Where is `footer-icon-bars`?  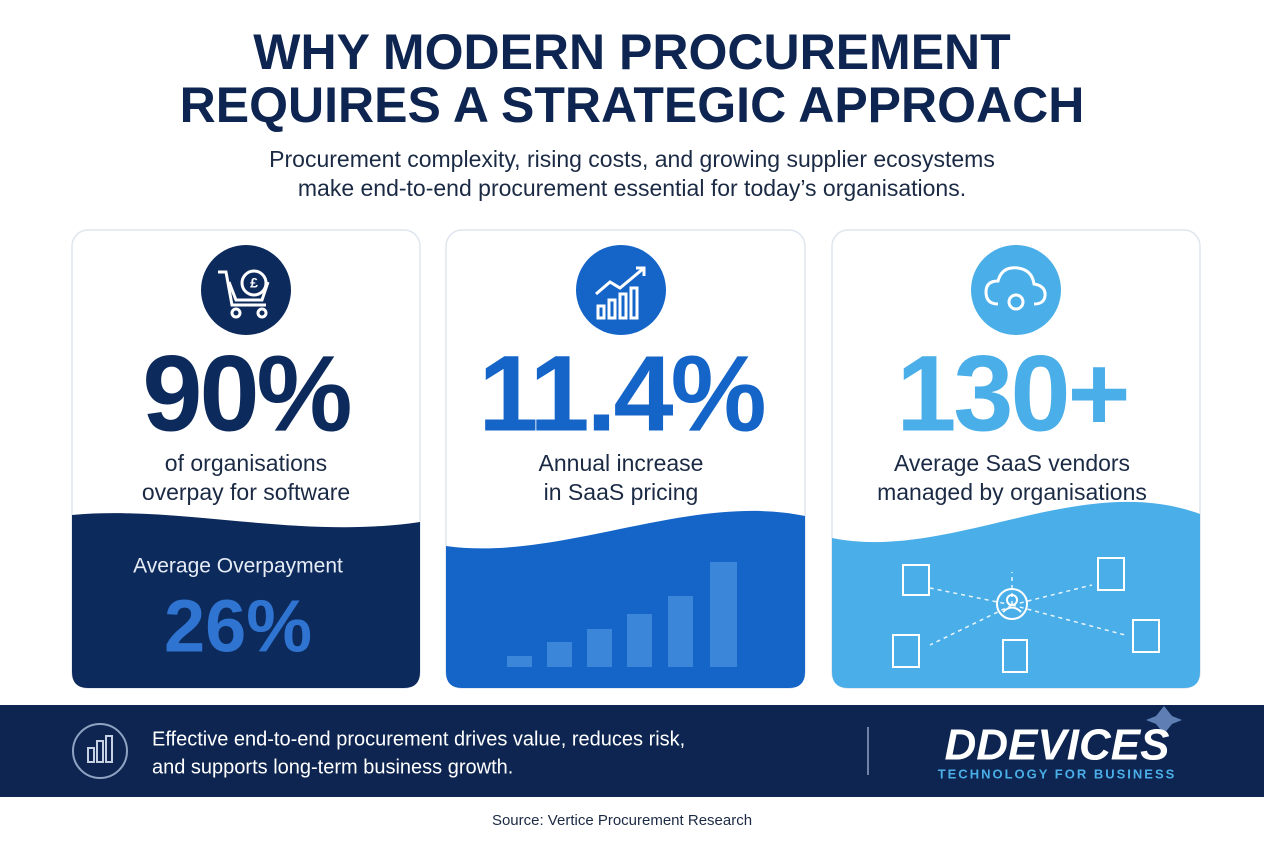
footer-icon-bars is located at coordinates (100, 749).